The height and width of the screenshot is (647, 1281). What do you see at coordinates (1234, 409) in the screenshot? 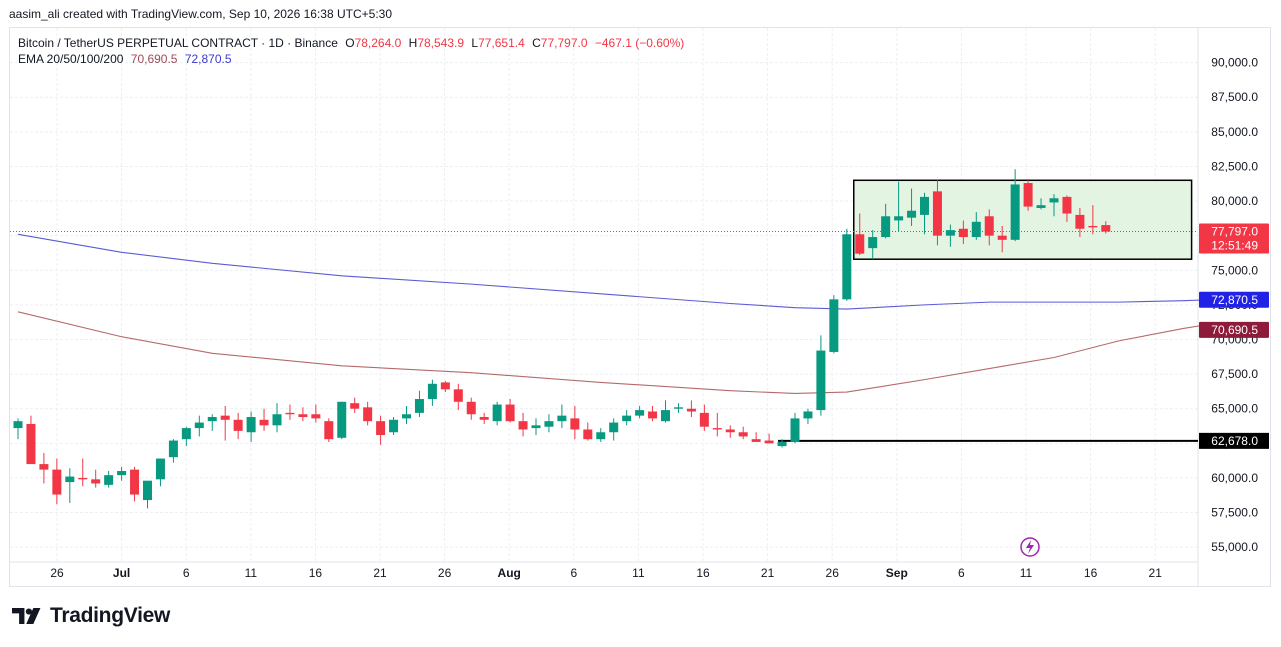
I see `y-tick-label: 65,000.0` at bounding box center [1234, 409].